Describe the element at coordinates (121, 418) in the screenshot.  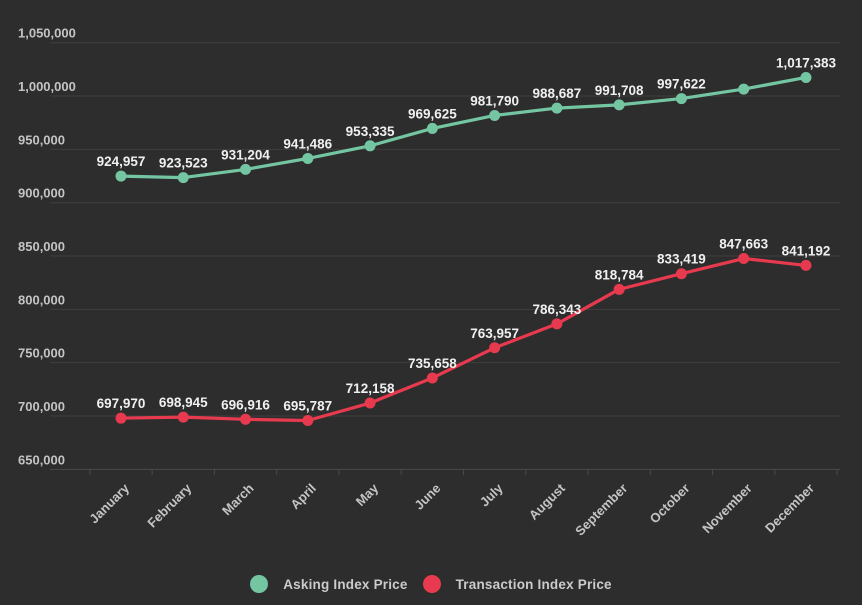
I see `transaction-point-january` at that location.